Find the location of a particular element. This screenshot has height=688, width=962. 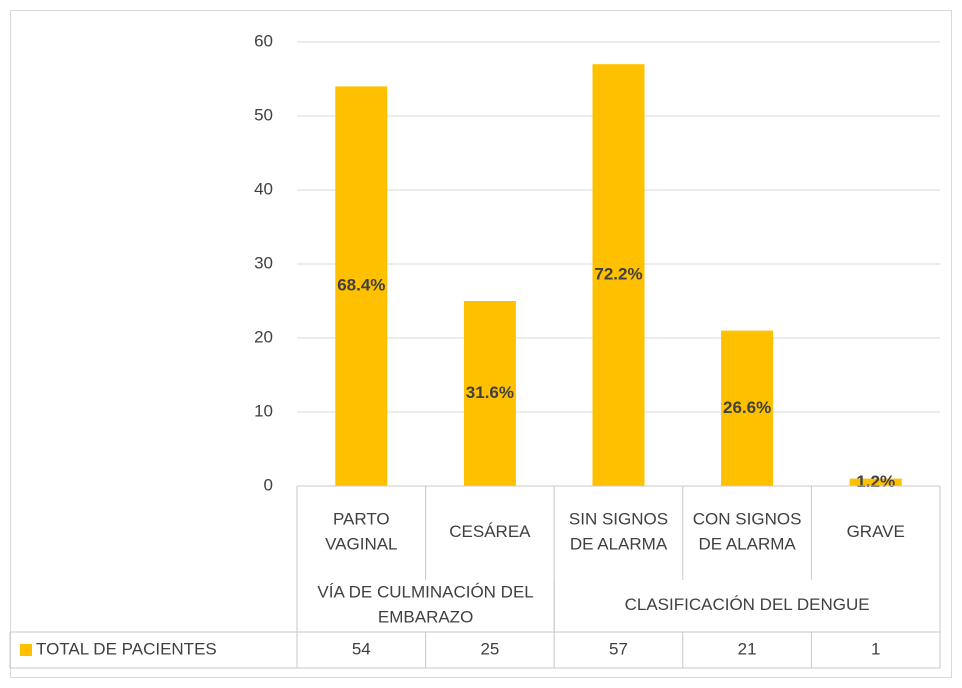

y-tick-label: 40 is located at coordinates (263, 188).